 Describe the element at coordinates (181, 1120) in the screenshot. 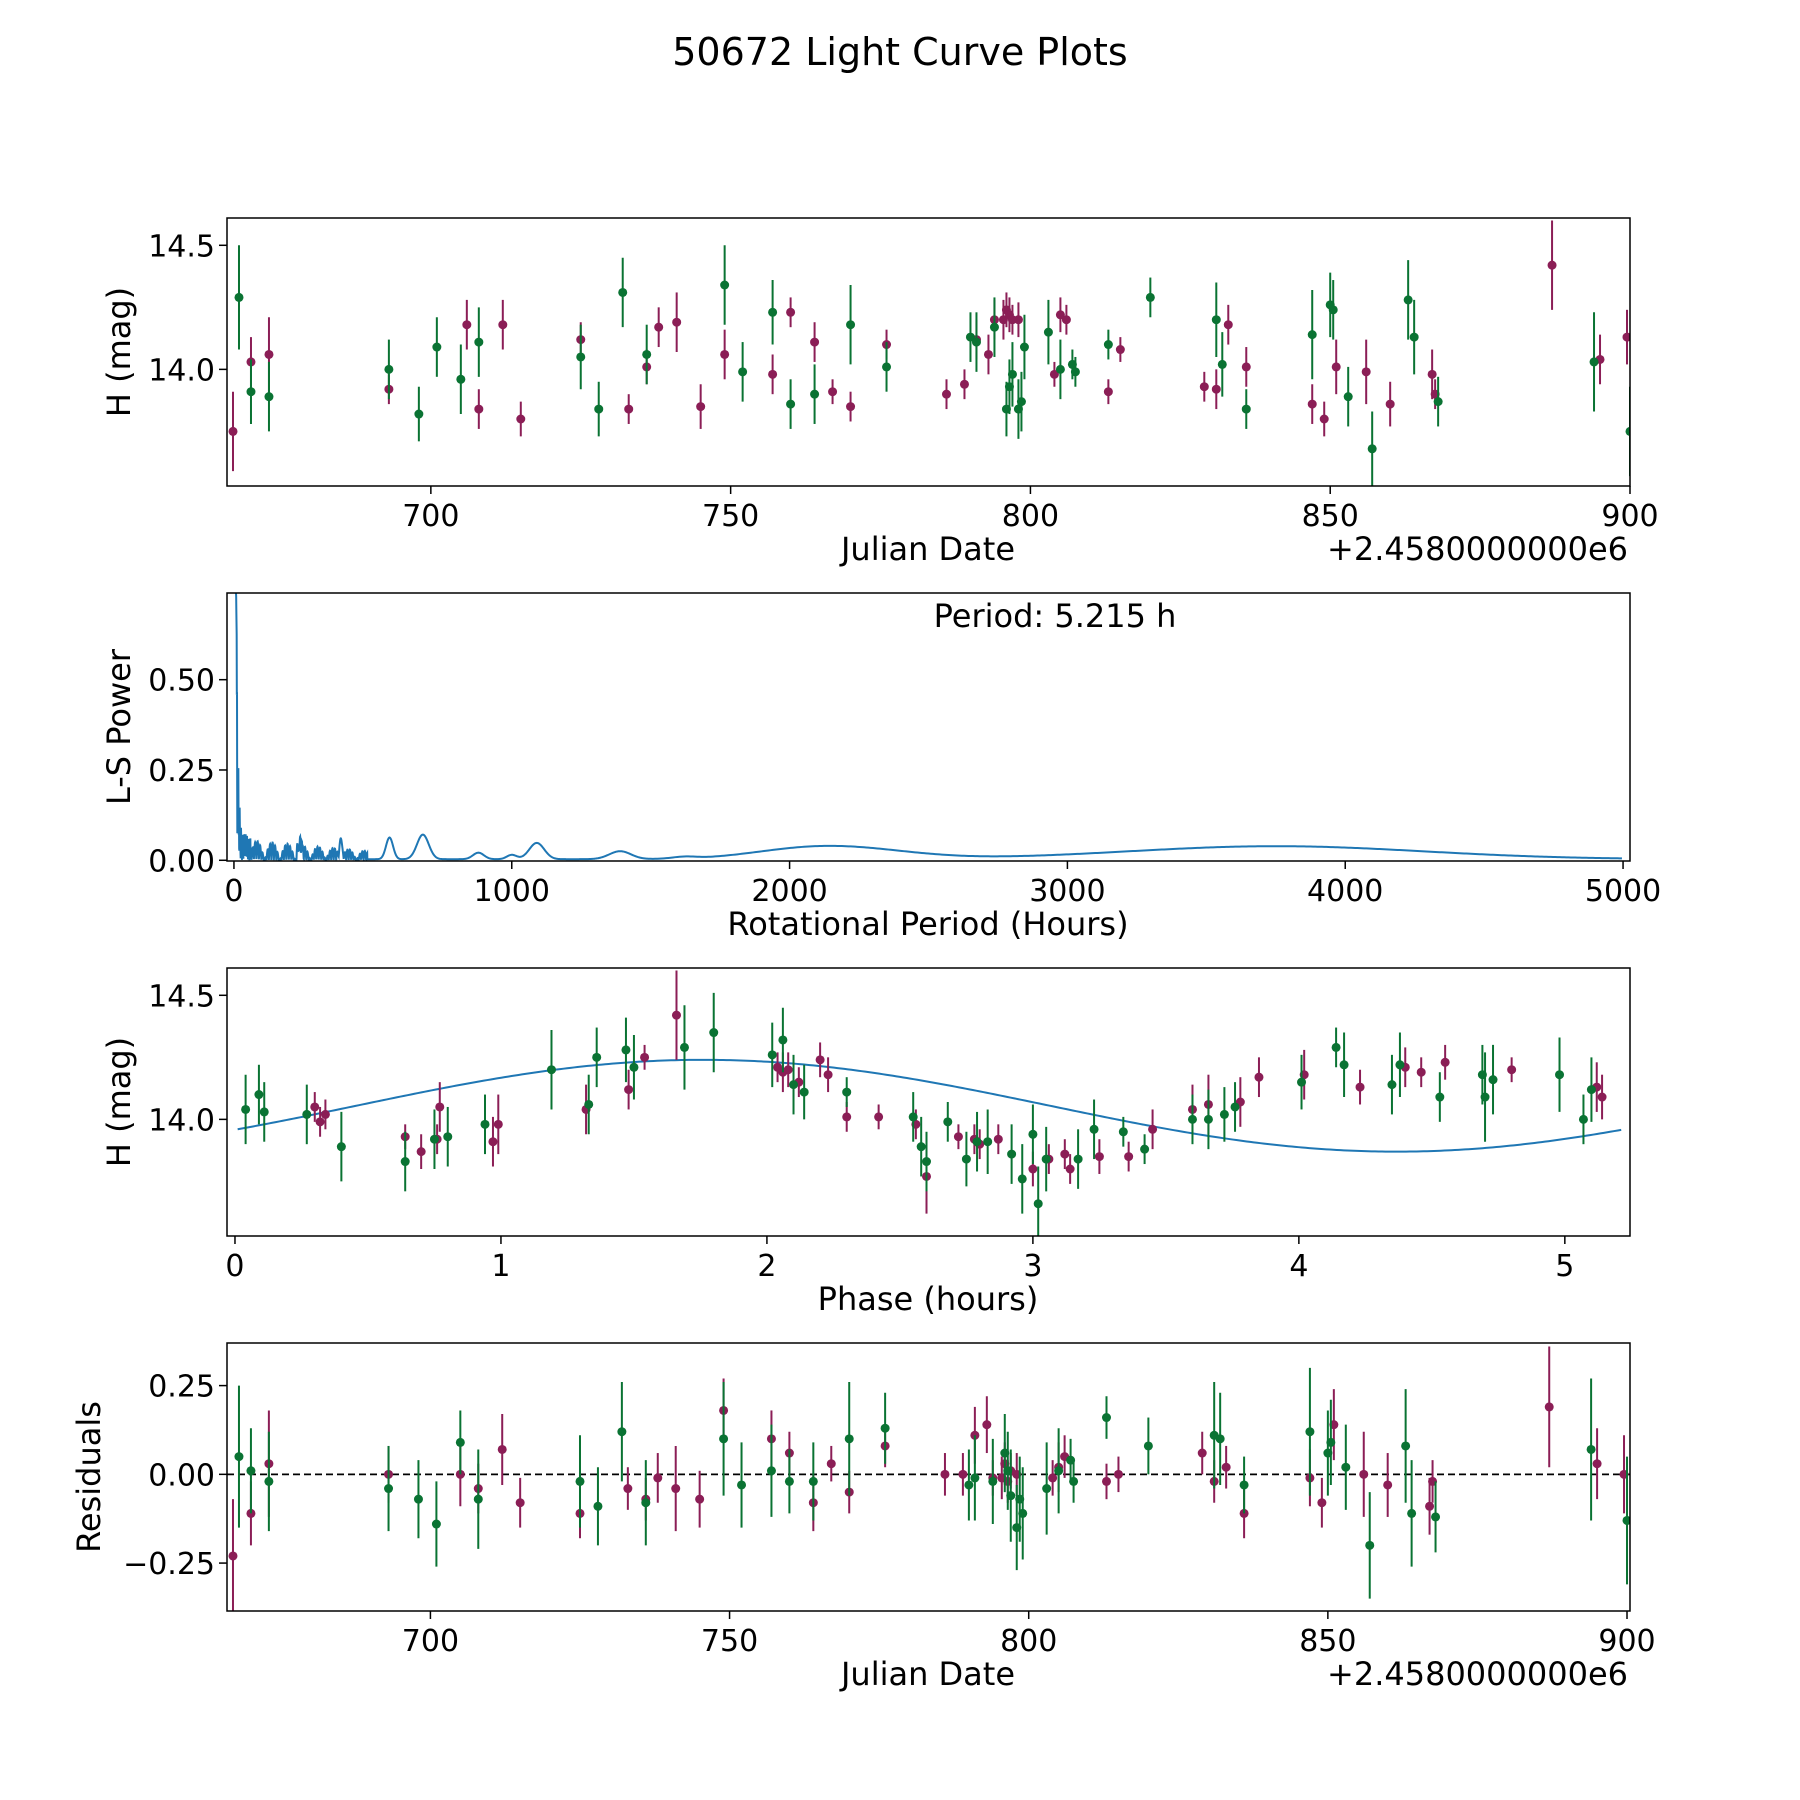

I see `phased-y-tick-label: 14.0` at that location.